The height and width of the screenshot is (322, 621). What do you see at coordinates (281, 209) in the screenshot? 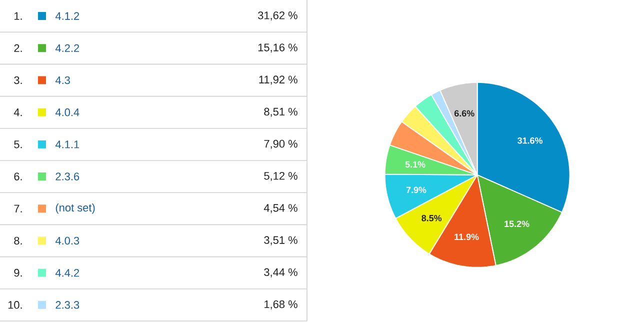
I see `text: 4,54 %` at bounding box center [281, 209].